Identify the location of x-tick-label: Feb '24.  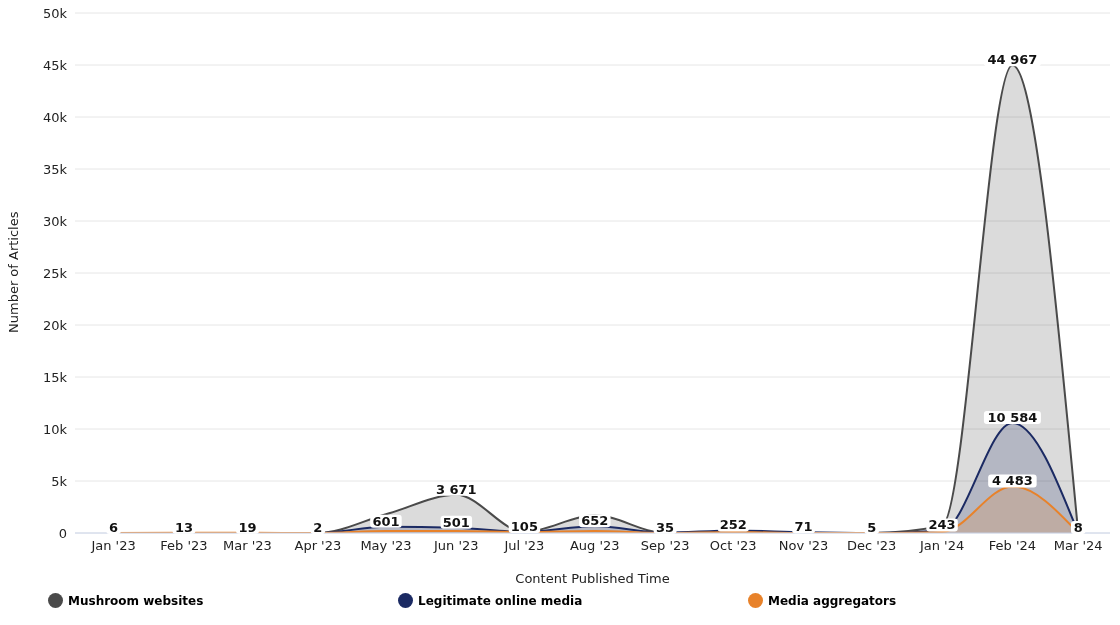
(1012, 546).